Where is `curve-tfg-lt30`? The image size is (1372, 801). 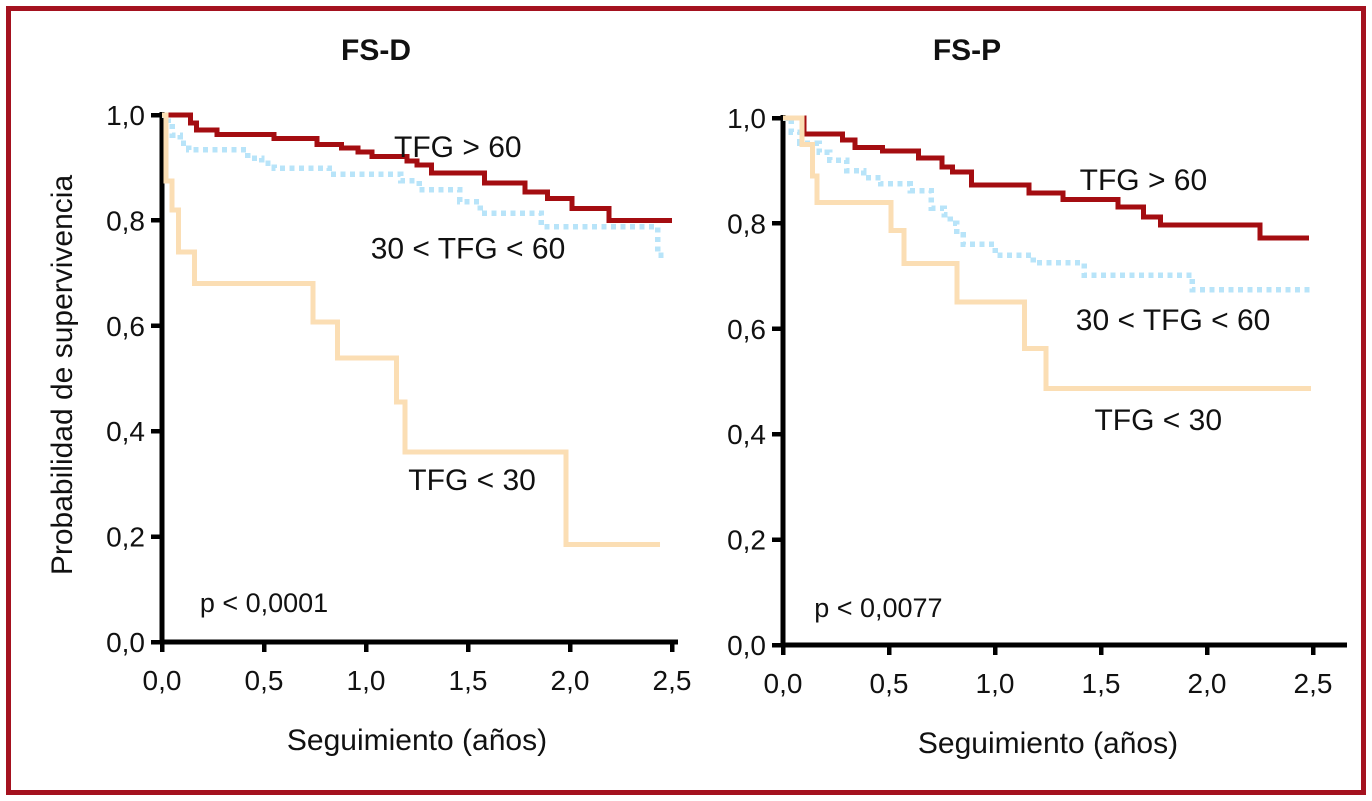
curve-tfg-lt30 is located at coordinates (1047, 253).